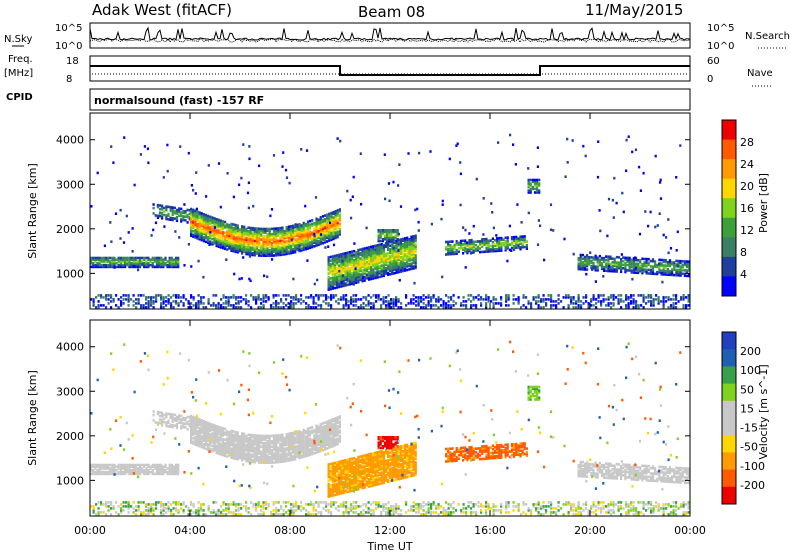 This screenshot has height=554, width=800. Describe the element at coordinates (710, 79) in the screenshot. I see `nave-tick-bottom: 0` at that location.